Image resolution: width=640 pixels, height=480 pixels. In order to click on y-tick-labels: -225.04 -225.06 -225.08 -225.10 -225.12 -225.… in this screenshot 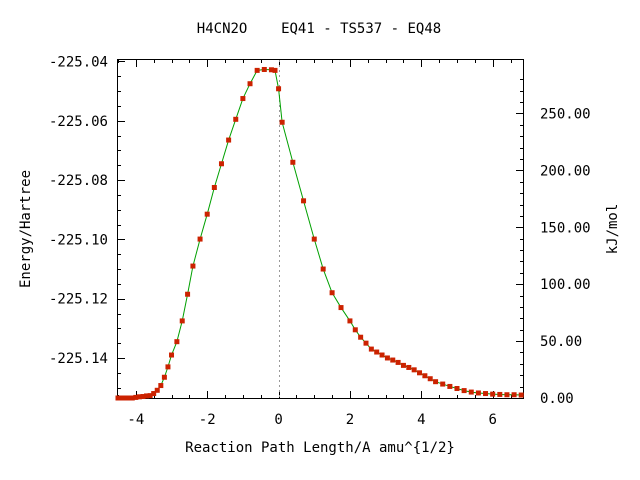, I will do `click(78, 210)`.